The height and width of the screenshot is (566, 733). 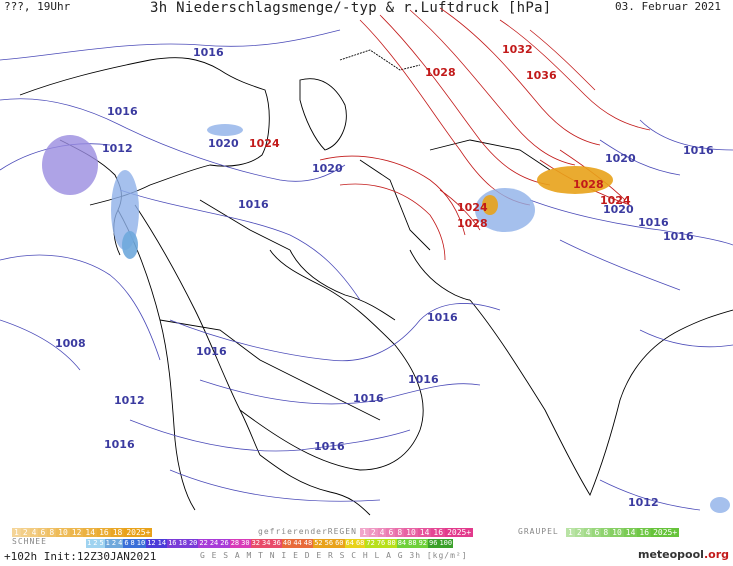 What do you see at coordinates (381, 543) in the screenshot?
I see `legend-swatch: 76` at bounding box center [381, 543].